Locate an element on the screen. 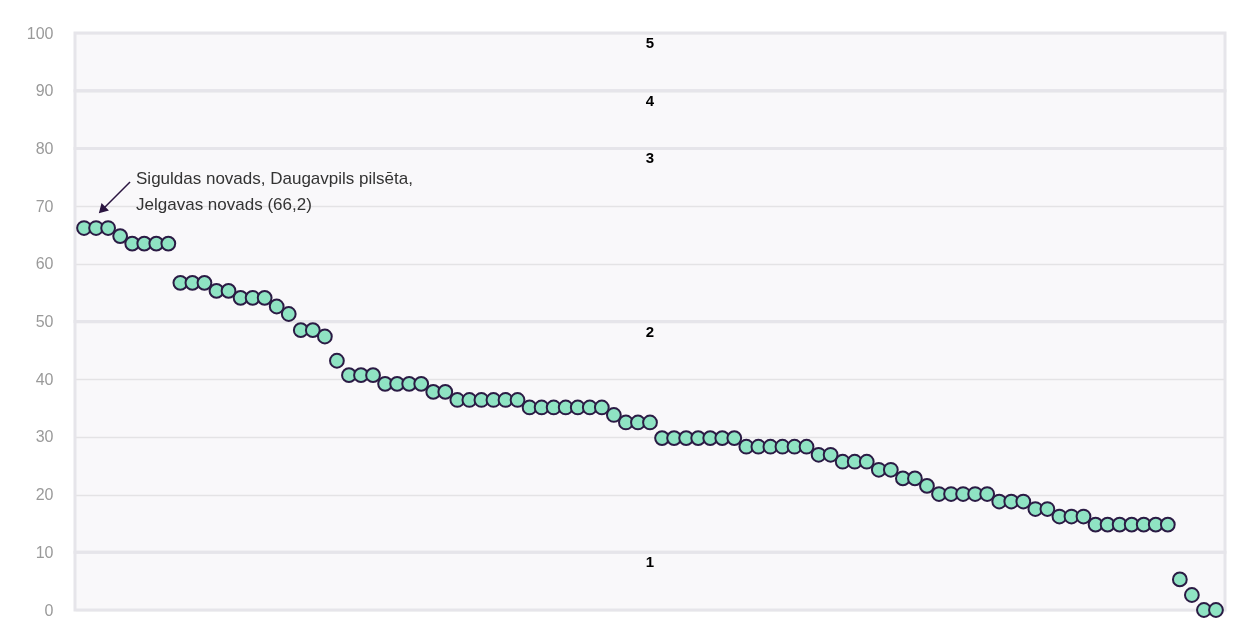  y-tick-label: 100 is located at coordinates (40, 33).